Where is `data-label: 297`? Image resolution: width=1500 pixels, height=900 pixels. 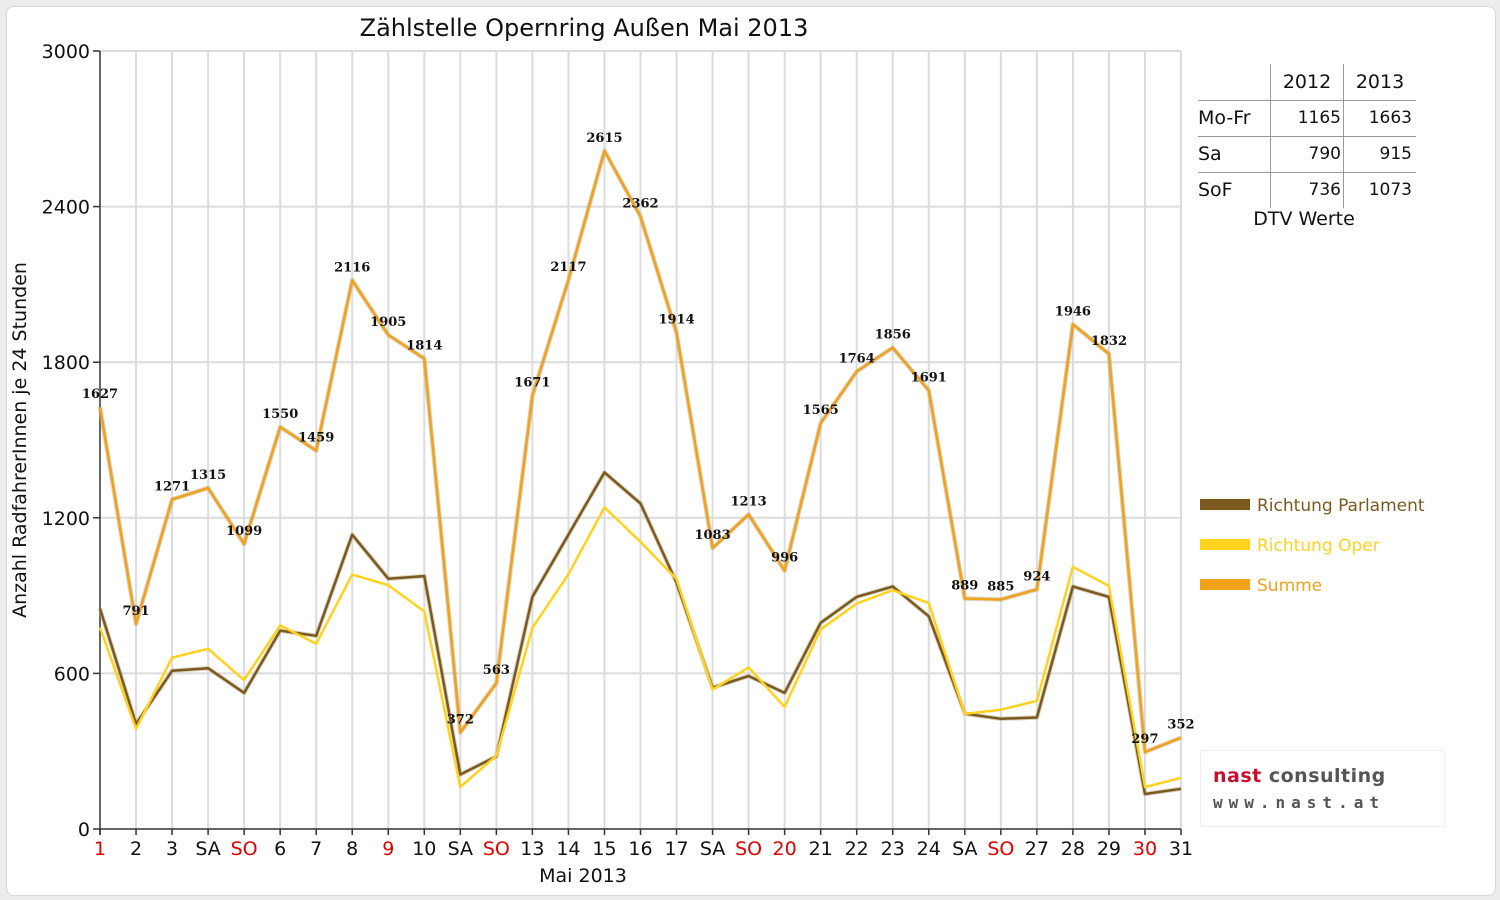
data-label: 297 is located at coordinates (1144, 739).